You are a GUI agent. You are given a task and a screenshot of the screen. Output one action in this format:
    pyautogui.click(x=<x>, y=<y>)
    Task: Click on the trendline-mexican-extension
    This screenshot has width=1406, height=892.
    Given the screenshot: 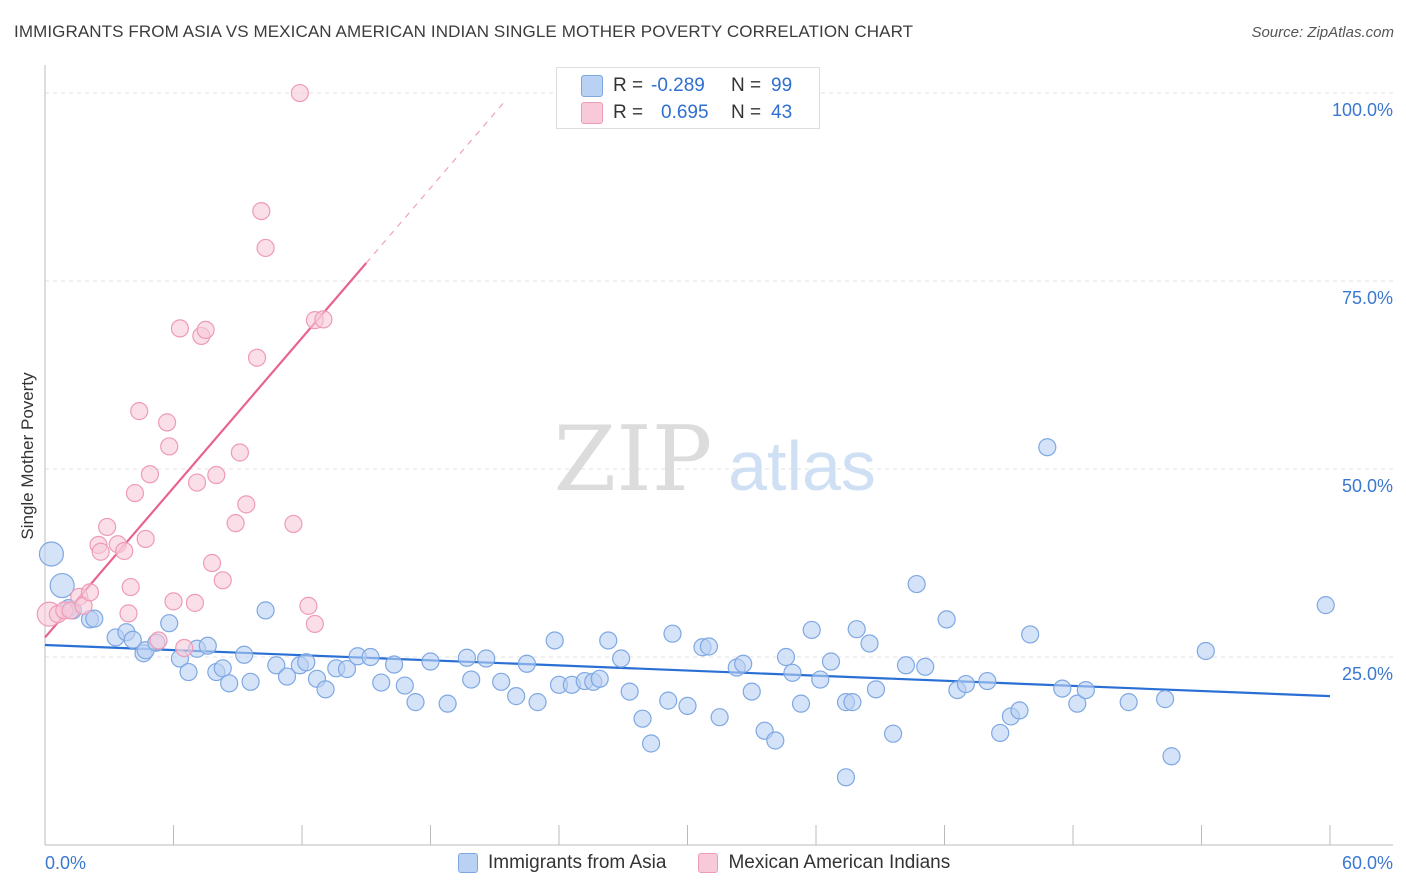 What is the action you would take?
    pyautogui.click(x=435, y=182)
    